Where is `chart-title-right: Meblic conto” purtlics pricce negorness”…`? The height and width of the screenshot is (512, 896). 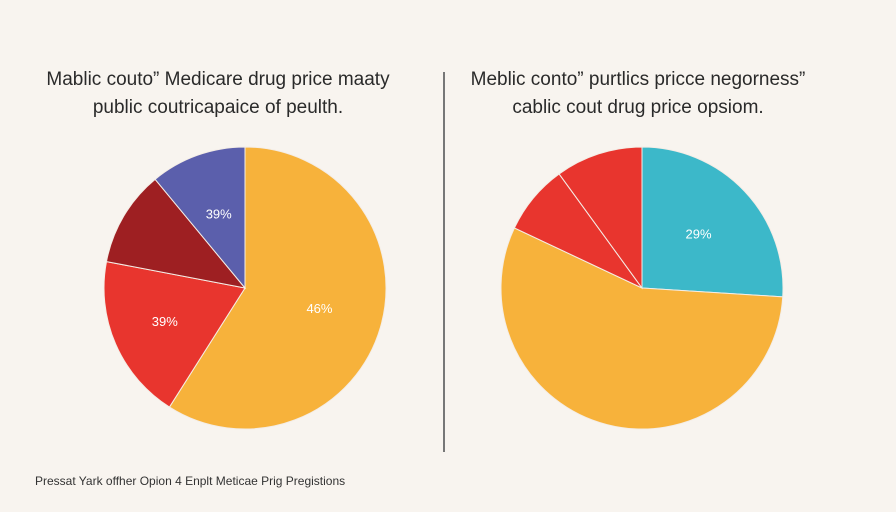
chart-title-right: Meblic conto” purtlics pricce negorness”… is located at coordinates (638, 94).